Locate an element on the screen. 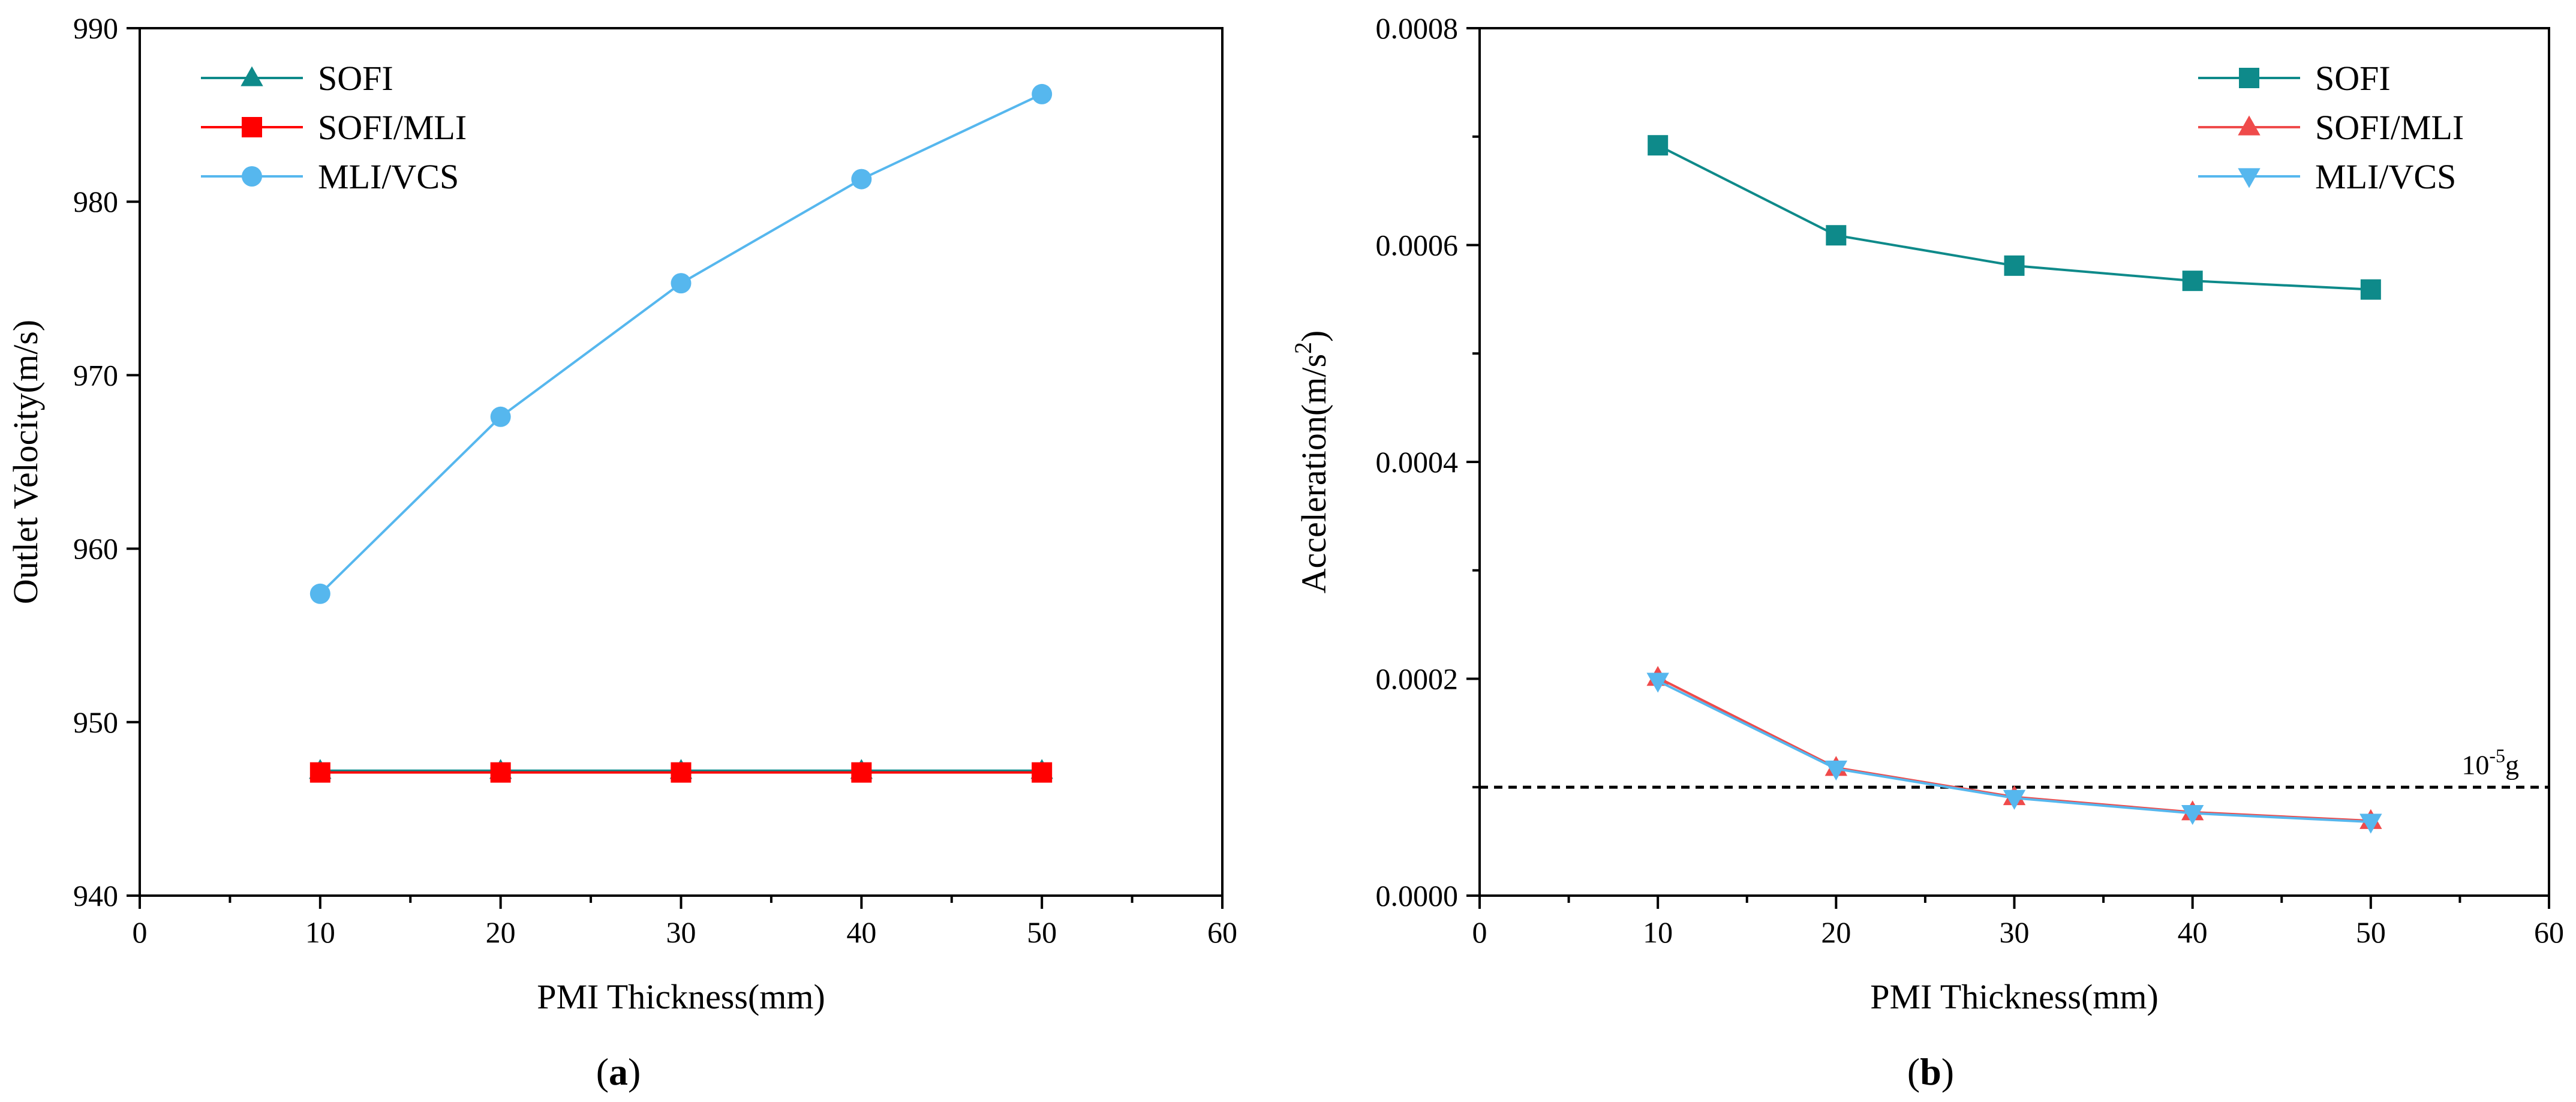 Image resolution: width=2576 pixels, height=1102 pixels. y-tick-label: 0.0008 is located at coordinates (1418, 28).